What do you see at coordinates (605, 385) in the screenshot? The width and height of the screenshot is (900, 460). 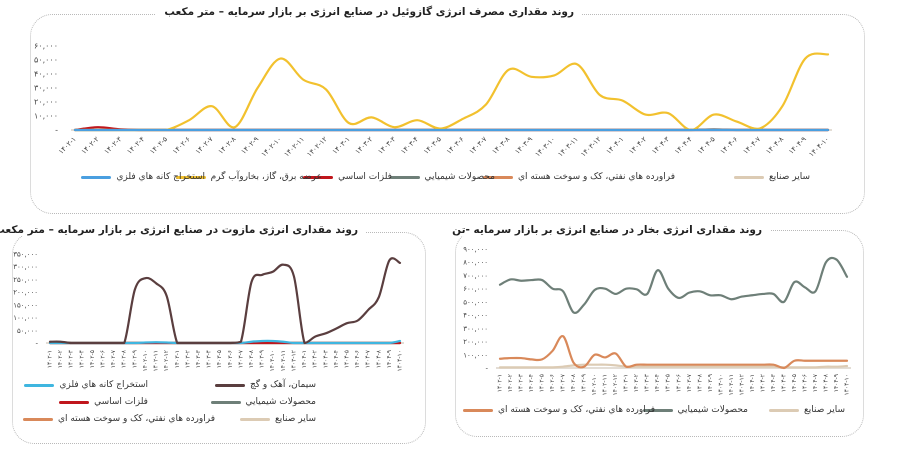 I see `x-tick-label: ۱۴۰۲-۱۱` at bounding box center [605, 385].